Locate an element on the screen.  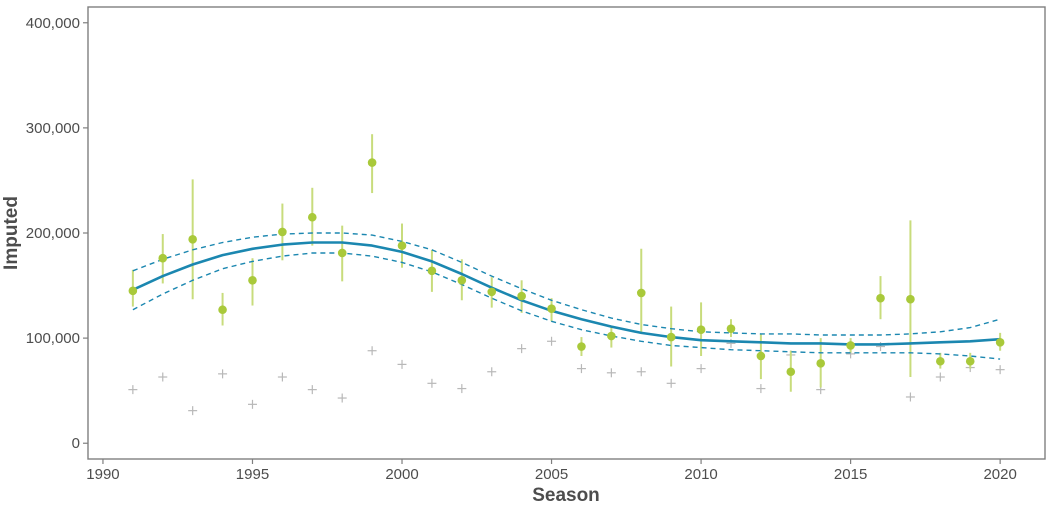
crosses-series is located at coordinates (566, 376).